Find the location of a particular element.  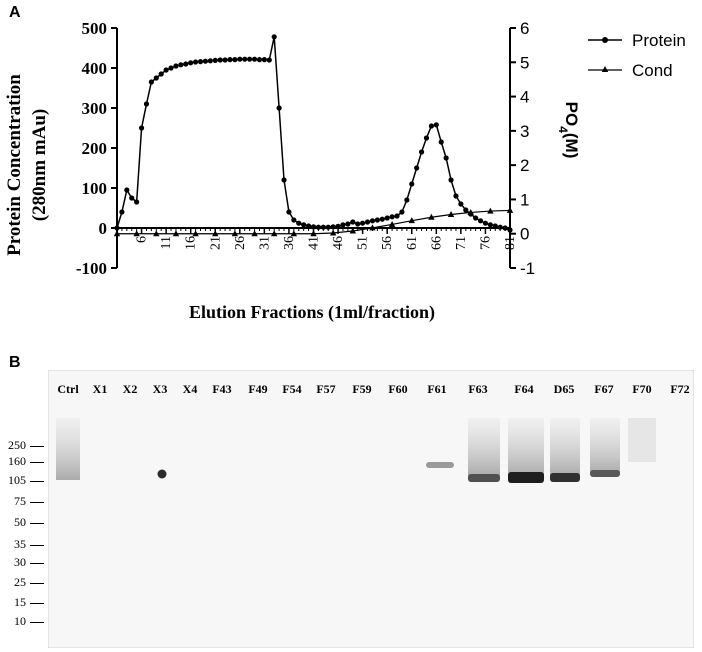

chart-legend: Protein Cond is located at coordinates (637, 55).